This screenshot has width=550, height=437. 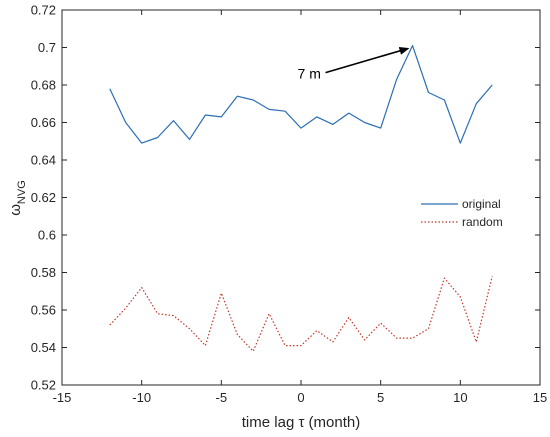 I want to click on x-axis-label: time lag τ (month), so click(x=301, y=422).